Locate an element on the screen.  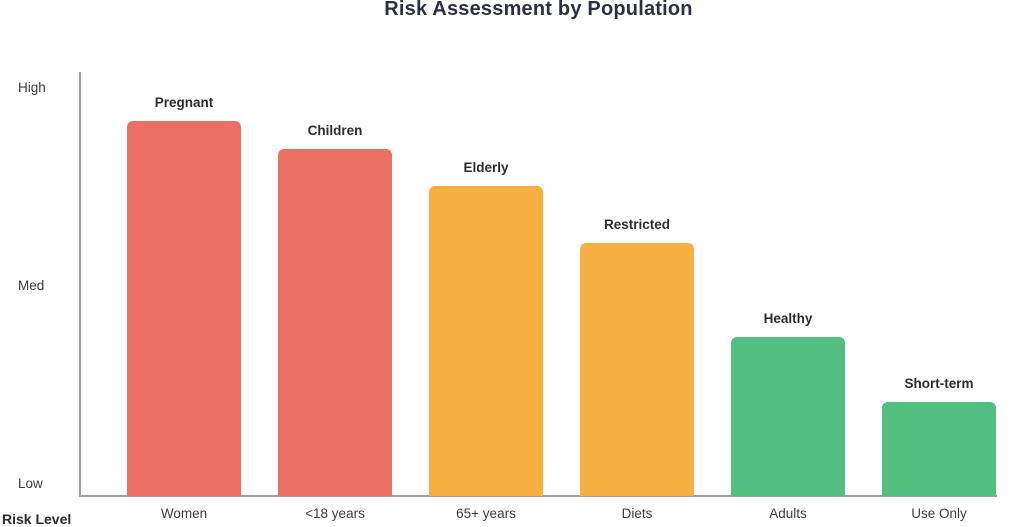
xtick-65-years: 65+ years is located at coordinates (486, 513).